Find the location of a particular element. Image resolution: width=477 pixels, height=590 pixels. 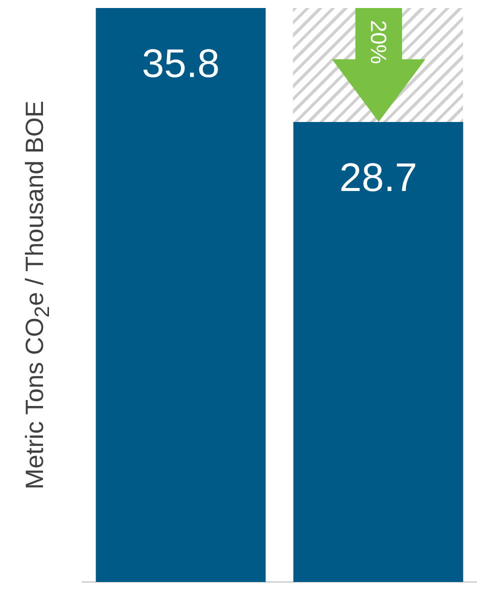

annotation: 20% is located at coordinates (378, 42).